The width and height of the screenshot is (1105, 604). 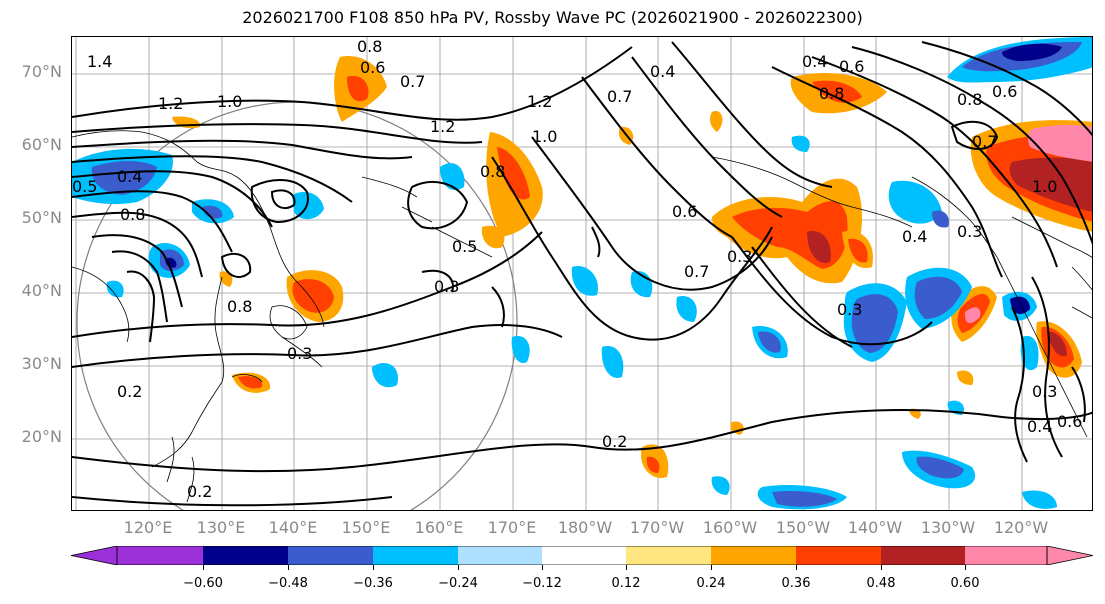 I want to click on colorbar-tick-label: −0.12, so click(x=542, y=583).